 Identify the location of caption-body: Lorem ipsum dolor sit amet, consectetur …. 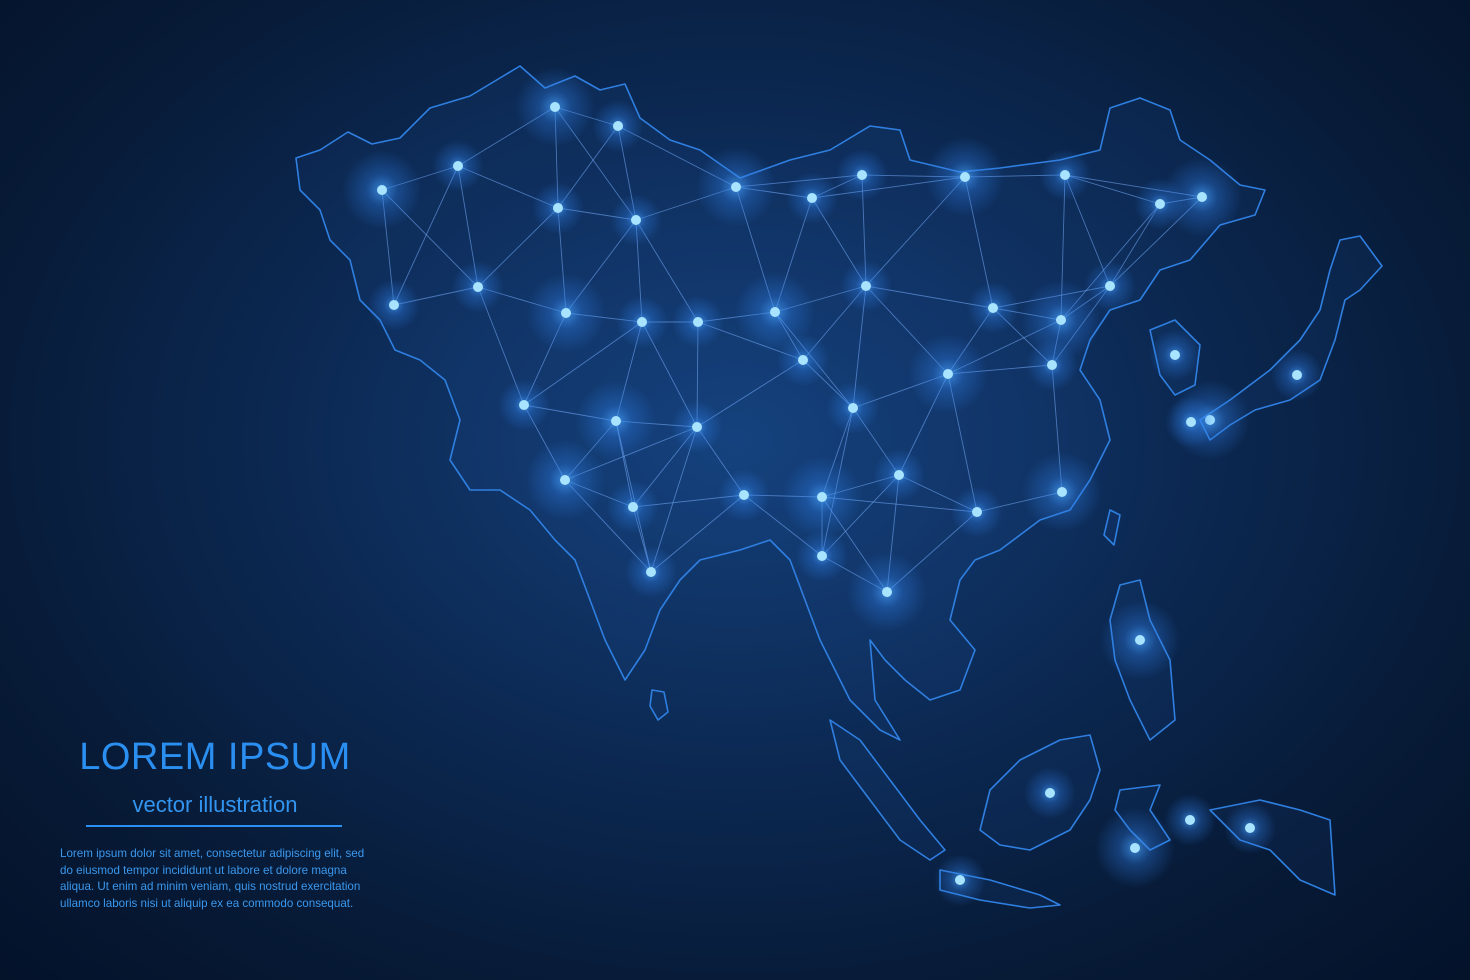
(212, 878).